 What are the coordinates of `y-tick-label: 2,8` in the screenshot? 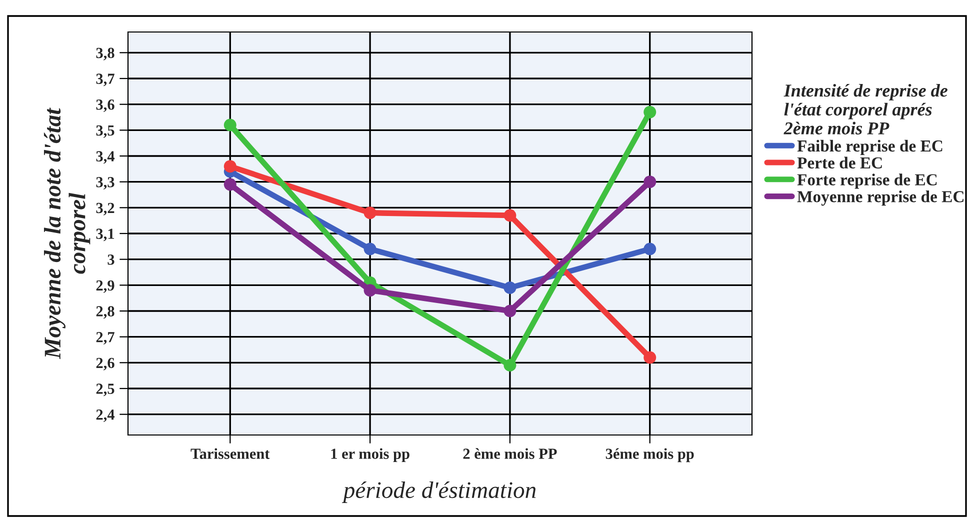 It's located at (105, 312).